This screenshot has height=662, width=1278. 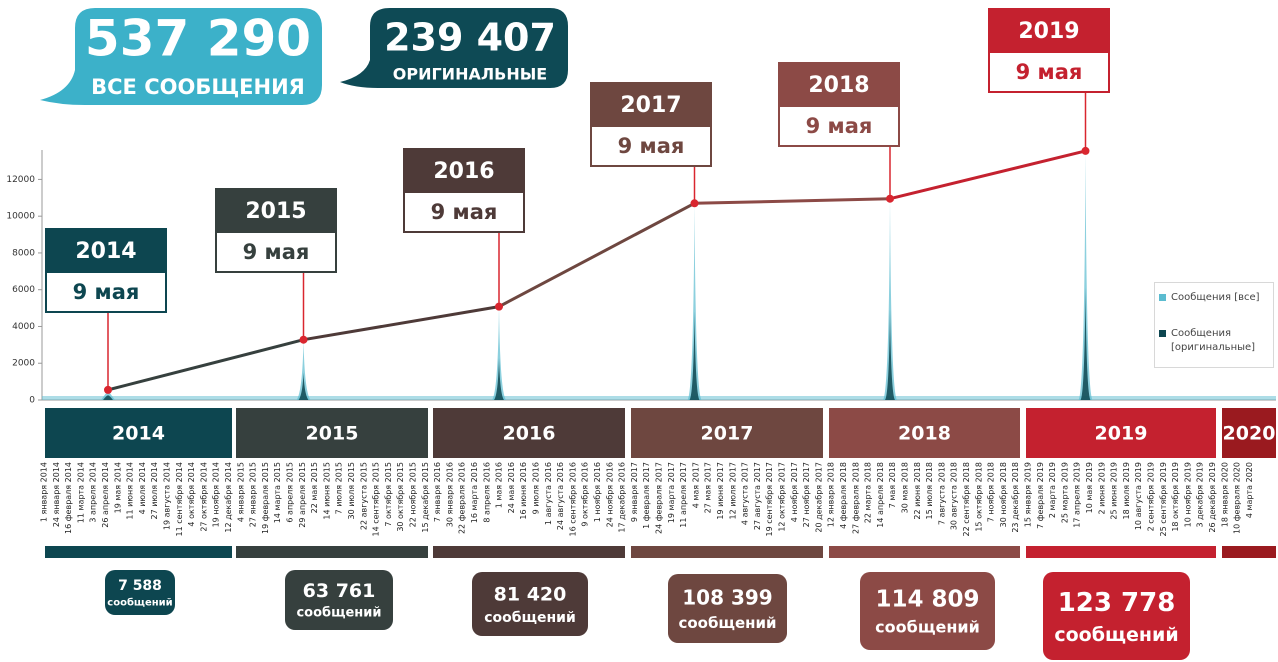 What do you see at coordinates (376, 499) in the screenshot?
I see `date-label: 14 сентября 2015` at bounding box center [376, 499].